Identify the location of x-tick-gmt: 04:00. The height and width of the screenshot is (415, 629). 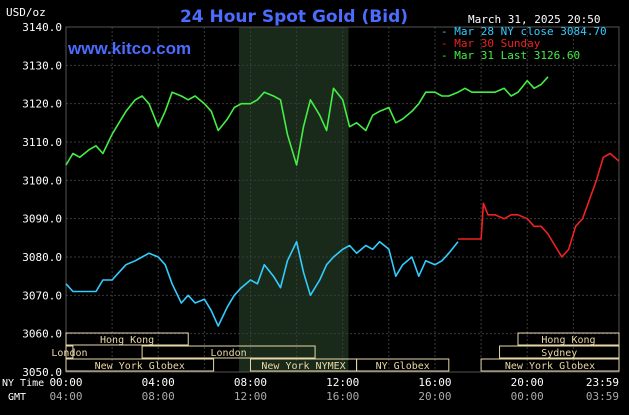
(65, 396).